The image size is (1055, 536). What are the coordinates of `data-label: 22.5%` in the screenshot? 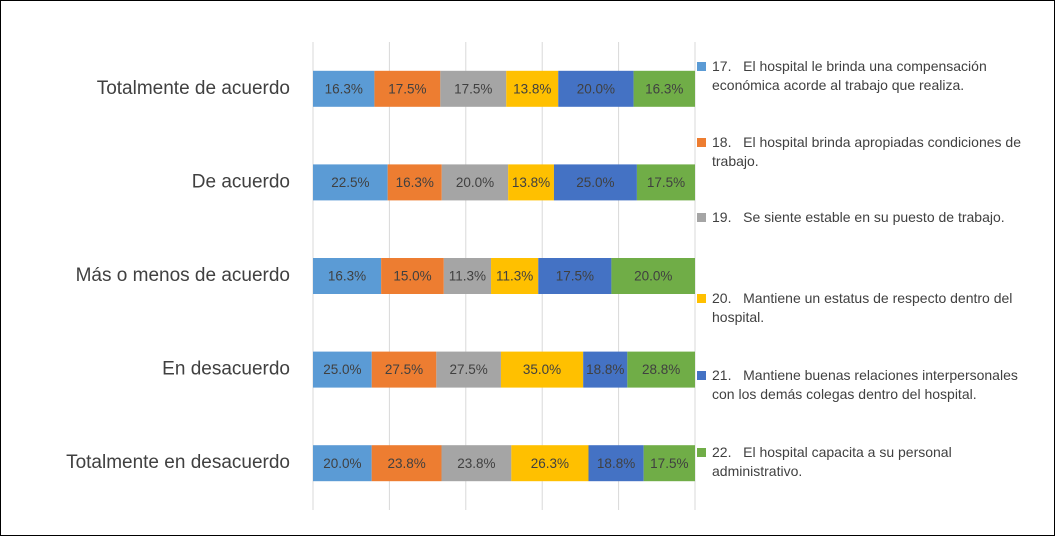 It's located at (350, 182).